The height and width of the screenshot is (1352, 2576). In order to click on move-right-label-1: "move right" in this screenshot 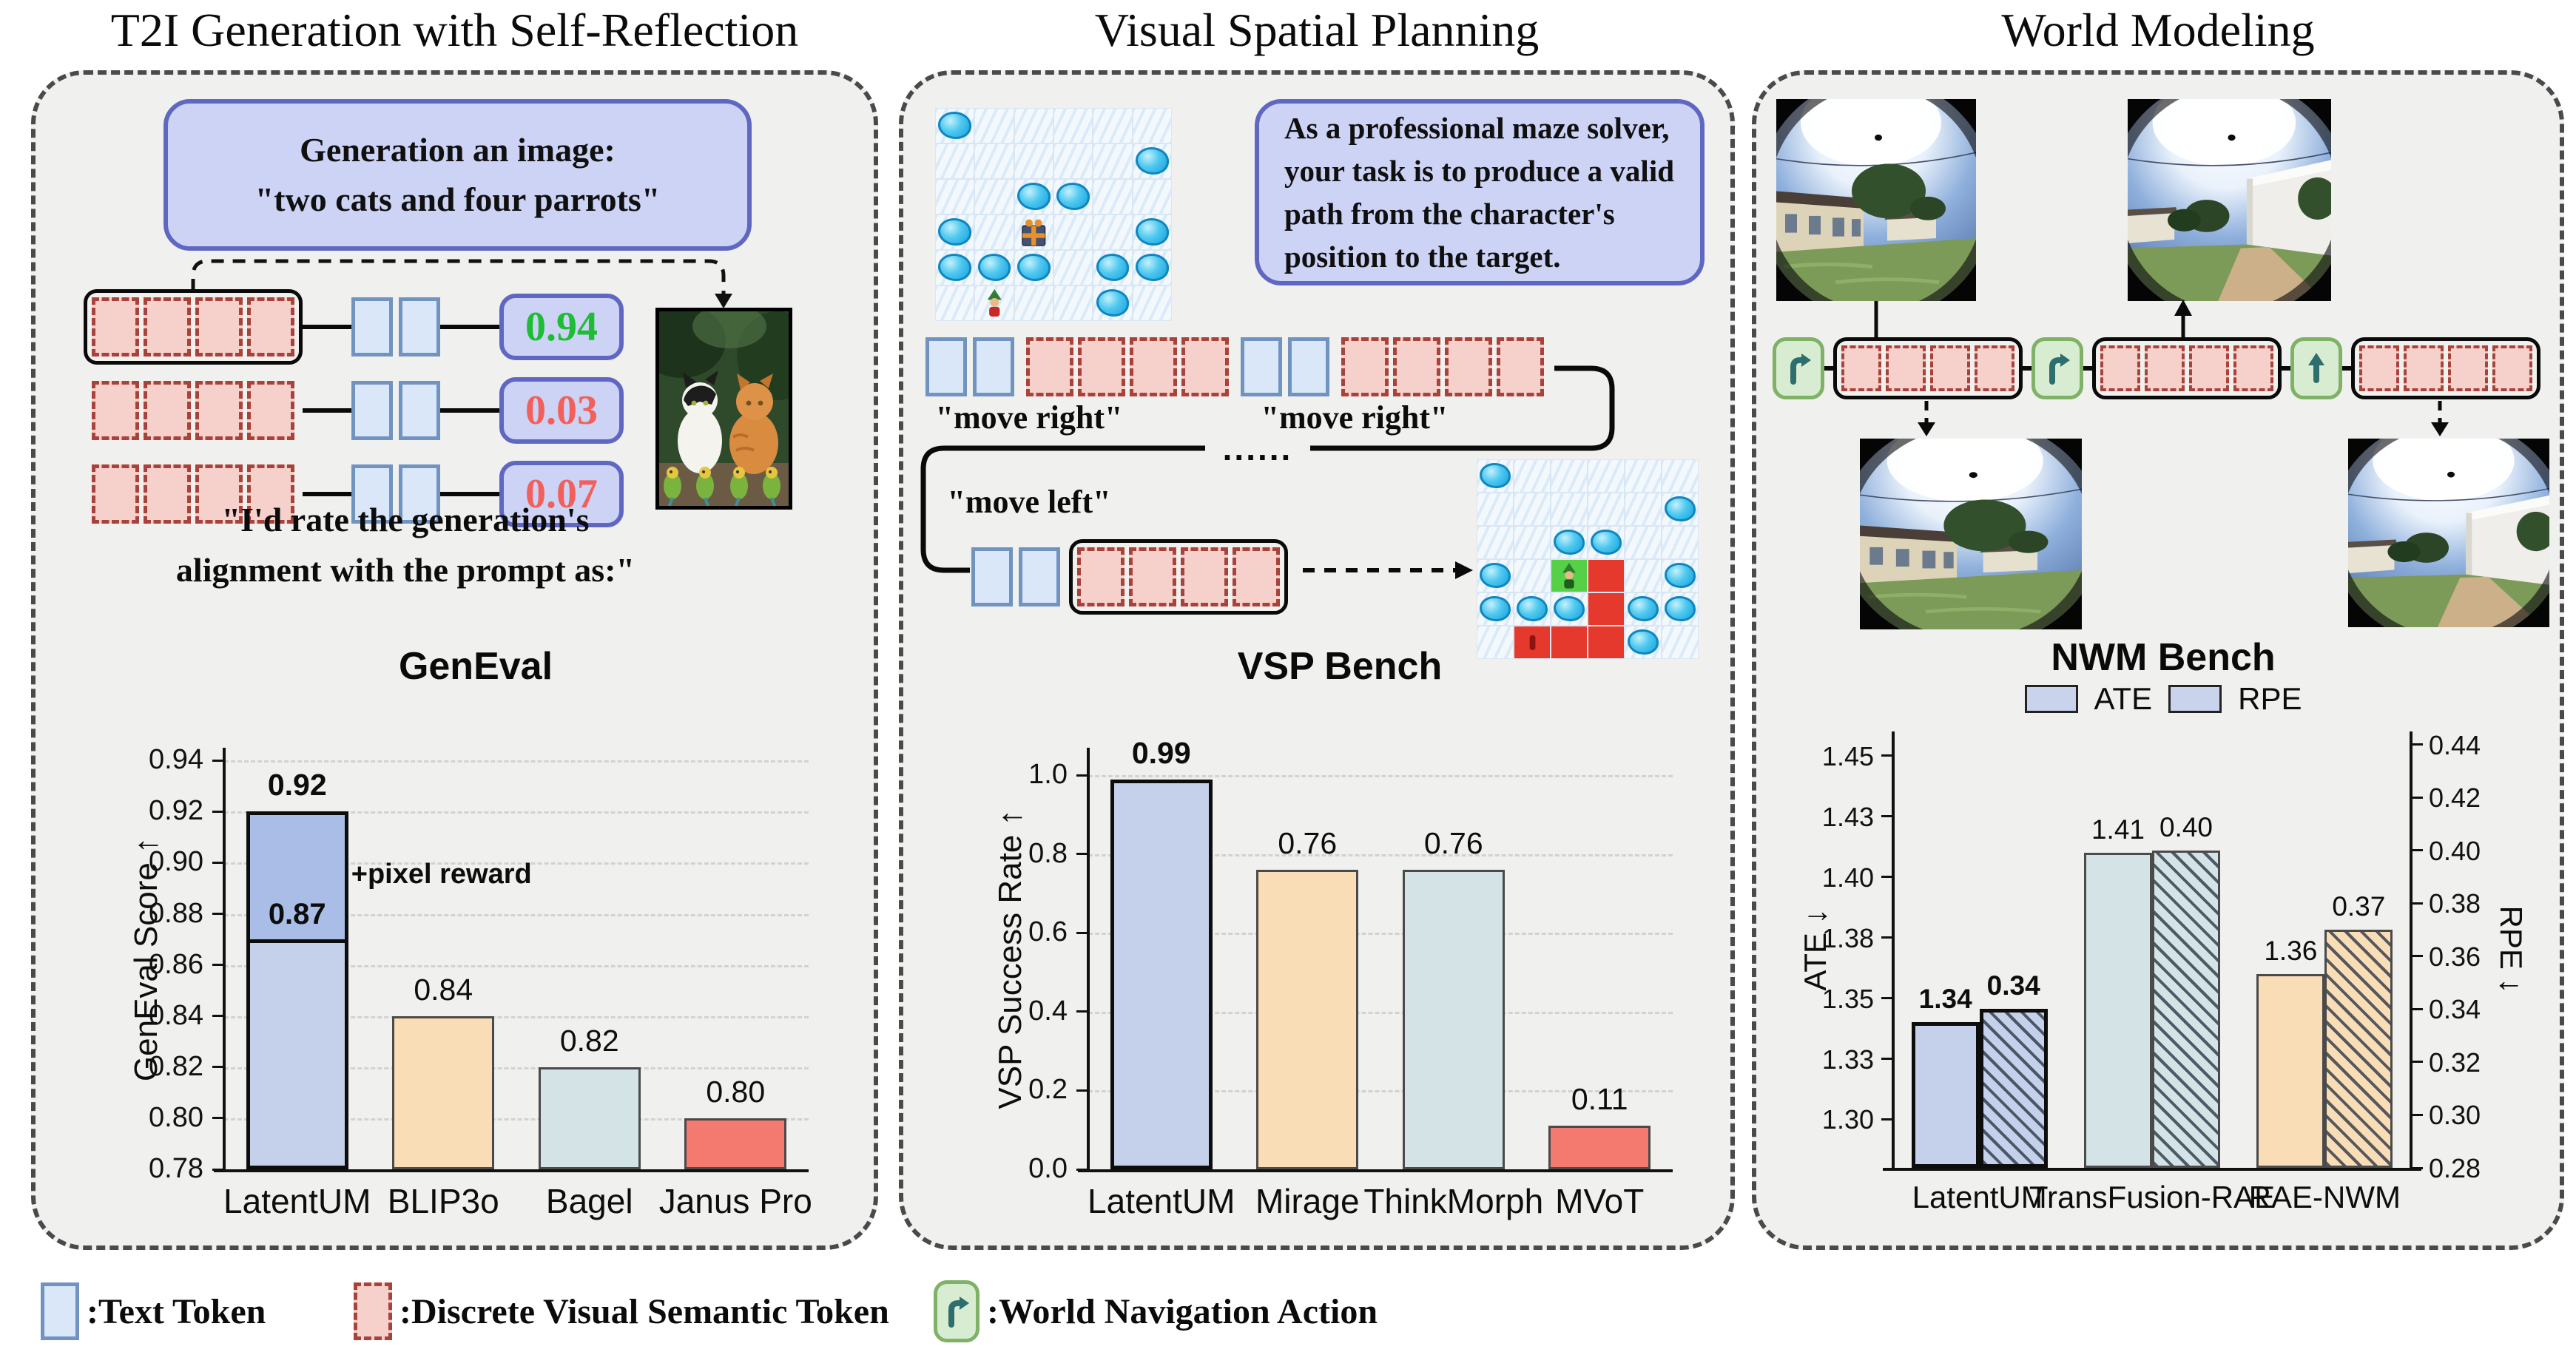, I will do `click(1029, 417)`.